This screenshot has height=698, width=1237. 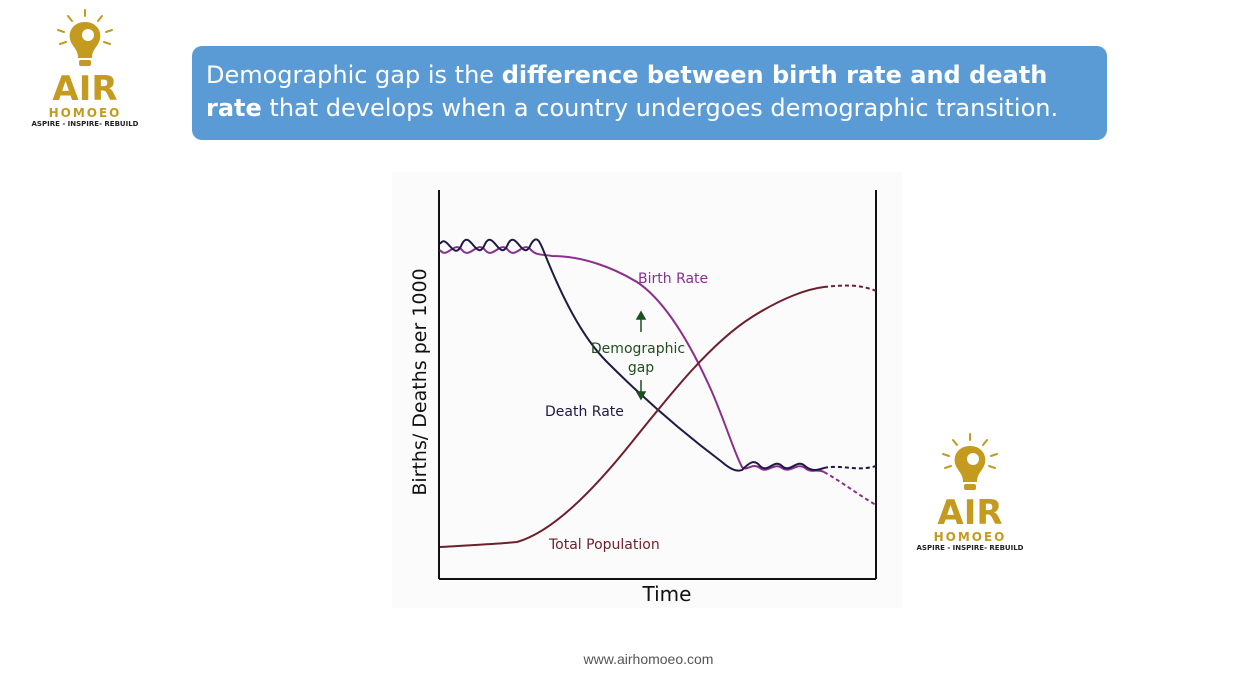 What do you see at coordinates (970, 492) in the screenshot?
I see `air-homoeo-logo-right: AIR HOMOEO ASPIRE - INSPIRE- REBUILD` at bounding box center [970, 492].